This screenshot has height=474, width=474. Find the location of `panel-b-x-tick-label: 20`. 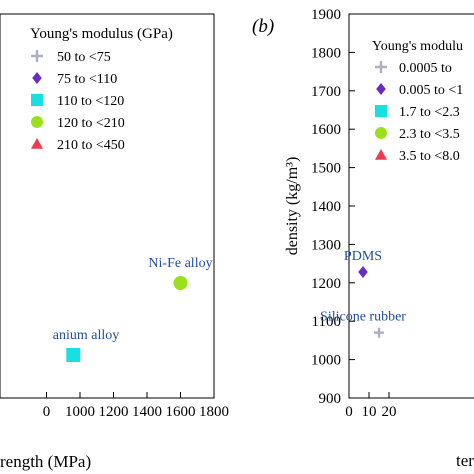

panel-b-x-tick-label: 20 is located at coordinates (389, 412).